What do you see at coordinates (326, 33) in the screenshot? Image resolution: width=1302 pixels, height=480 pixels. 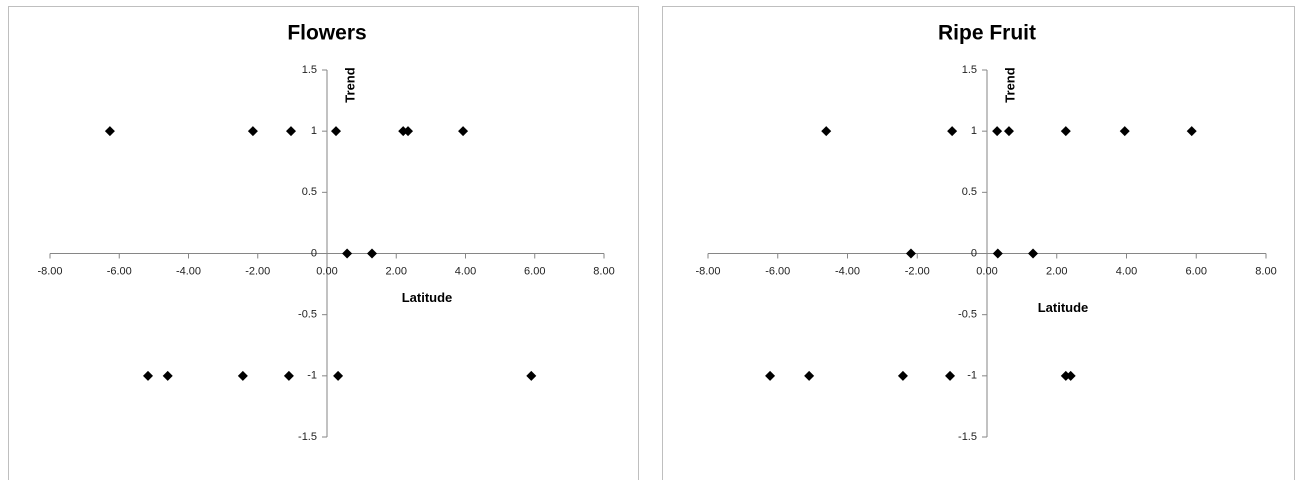 I see `chart-title: Flowers` at bounding box center [326, 33].